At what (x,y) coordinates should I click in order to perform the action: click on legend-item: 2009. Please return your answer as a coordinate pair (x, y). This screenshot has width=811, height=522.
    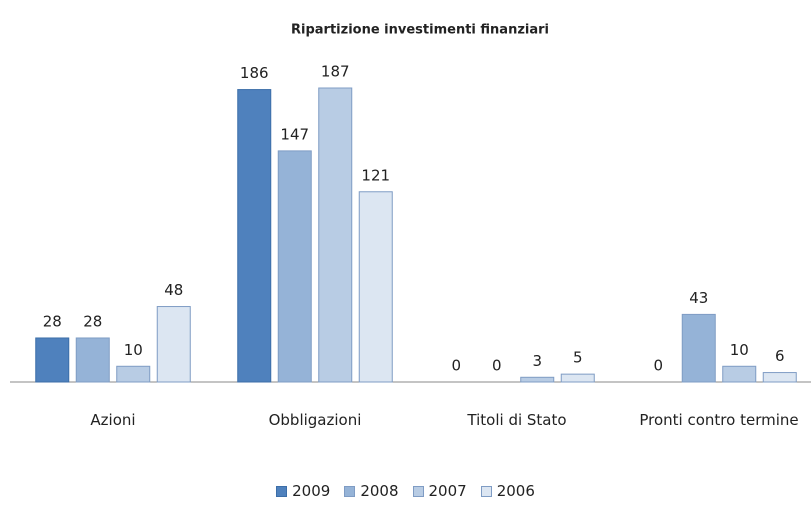
    Looking at the image, I should click on (303, 491).